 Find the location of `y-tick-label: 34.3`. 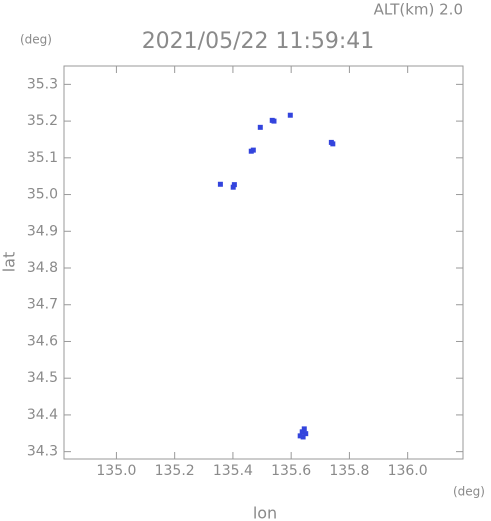

y-tick-label: 34.3 is located at coordinates (42, 452).